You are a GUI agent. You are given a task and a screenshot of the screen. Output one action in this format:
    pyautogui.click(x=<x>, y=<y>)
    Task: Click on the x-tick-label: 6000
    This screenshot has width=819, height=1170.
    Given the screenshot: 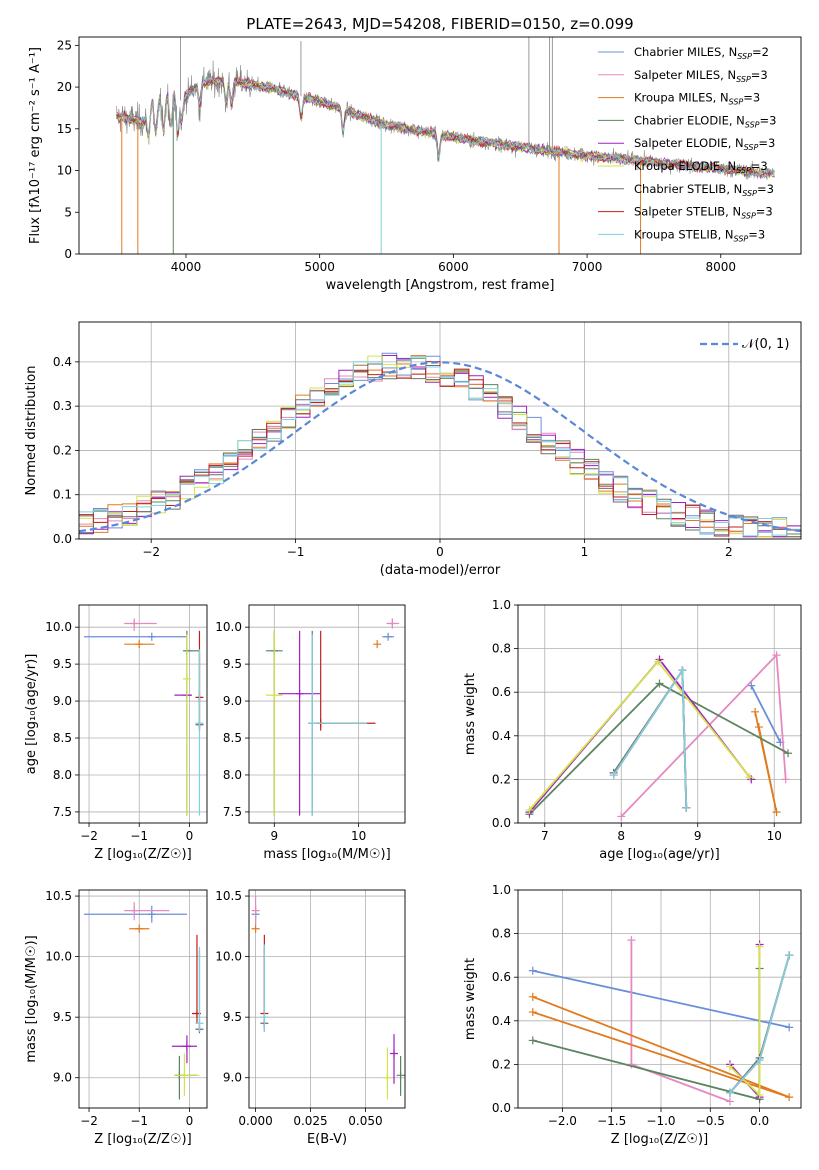 What is the action you would take?
    pyautogui.click(x=453, y=267)
    